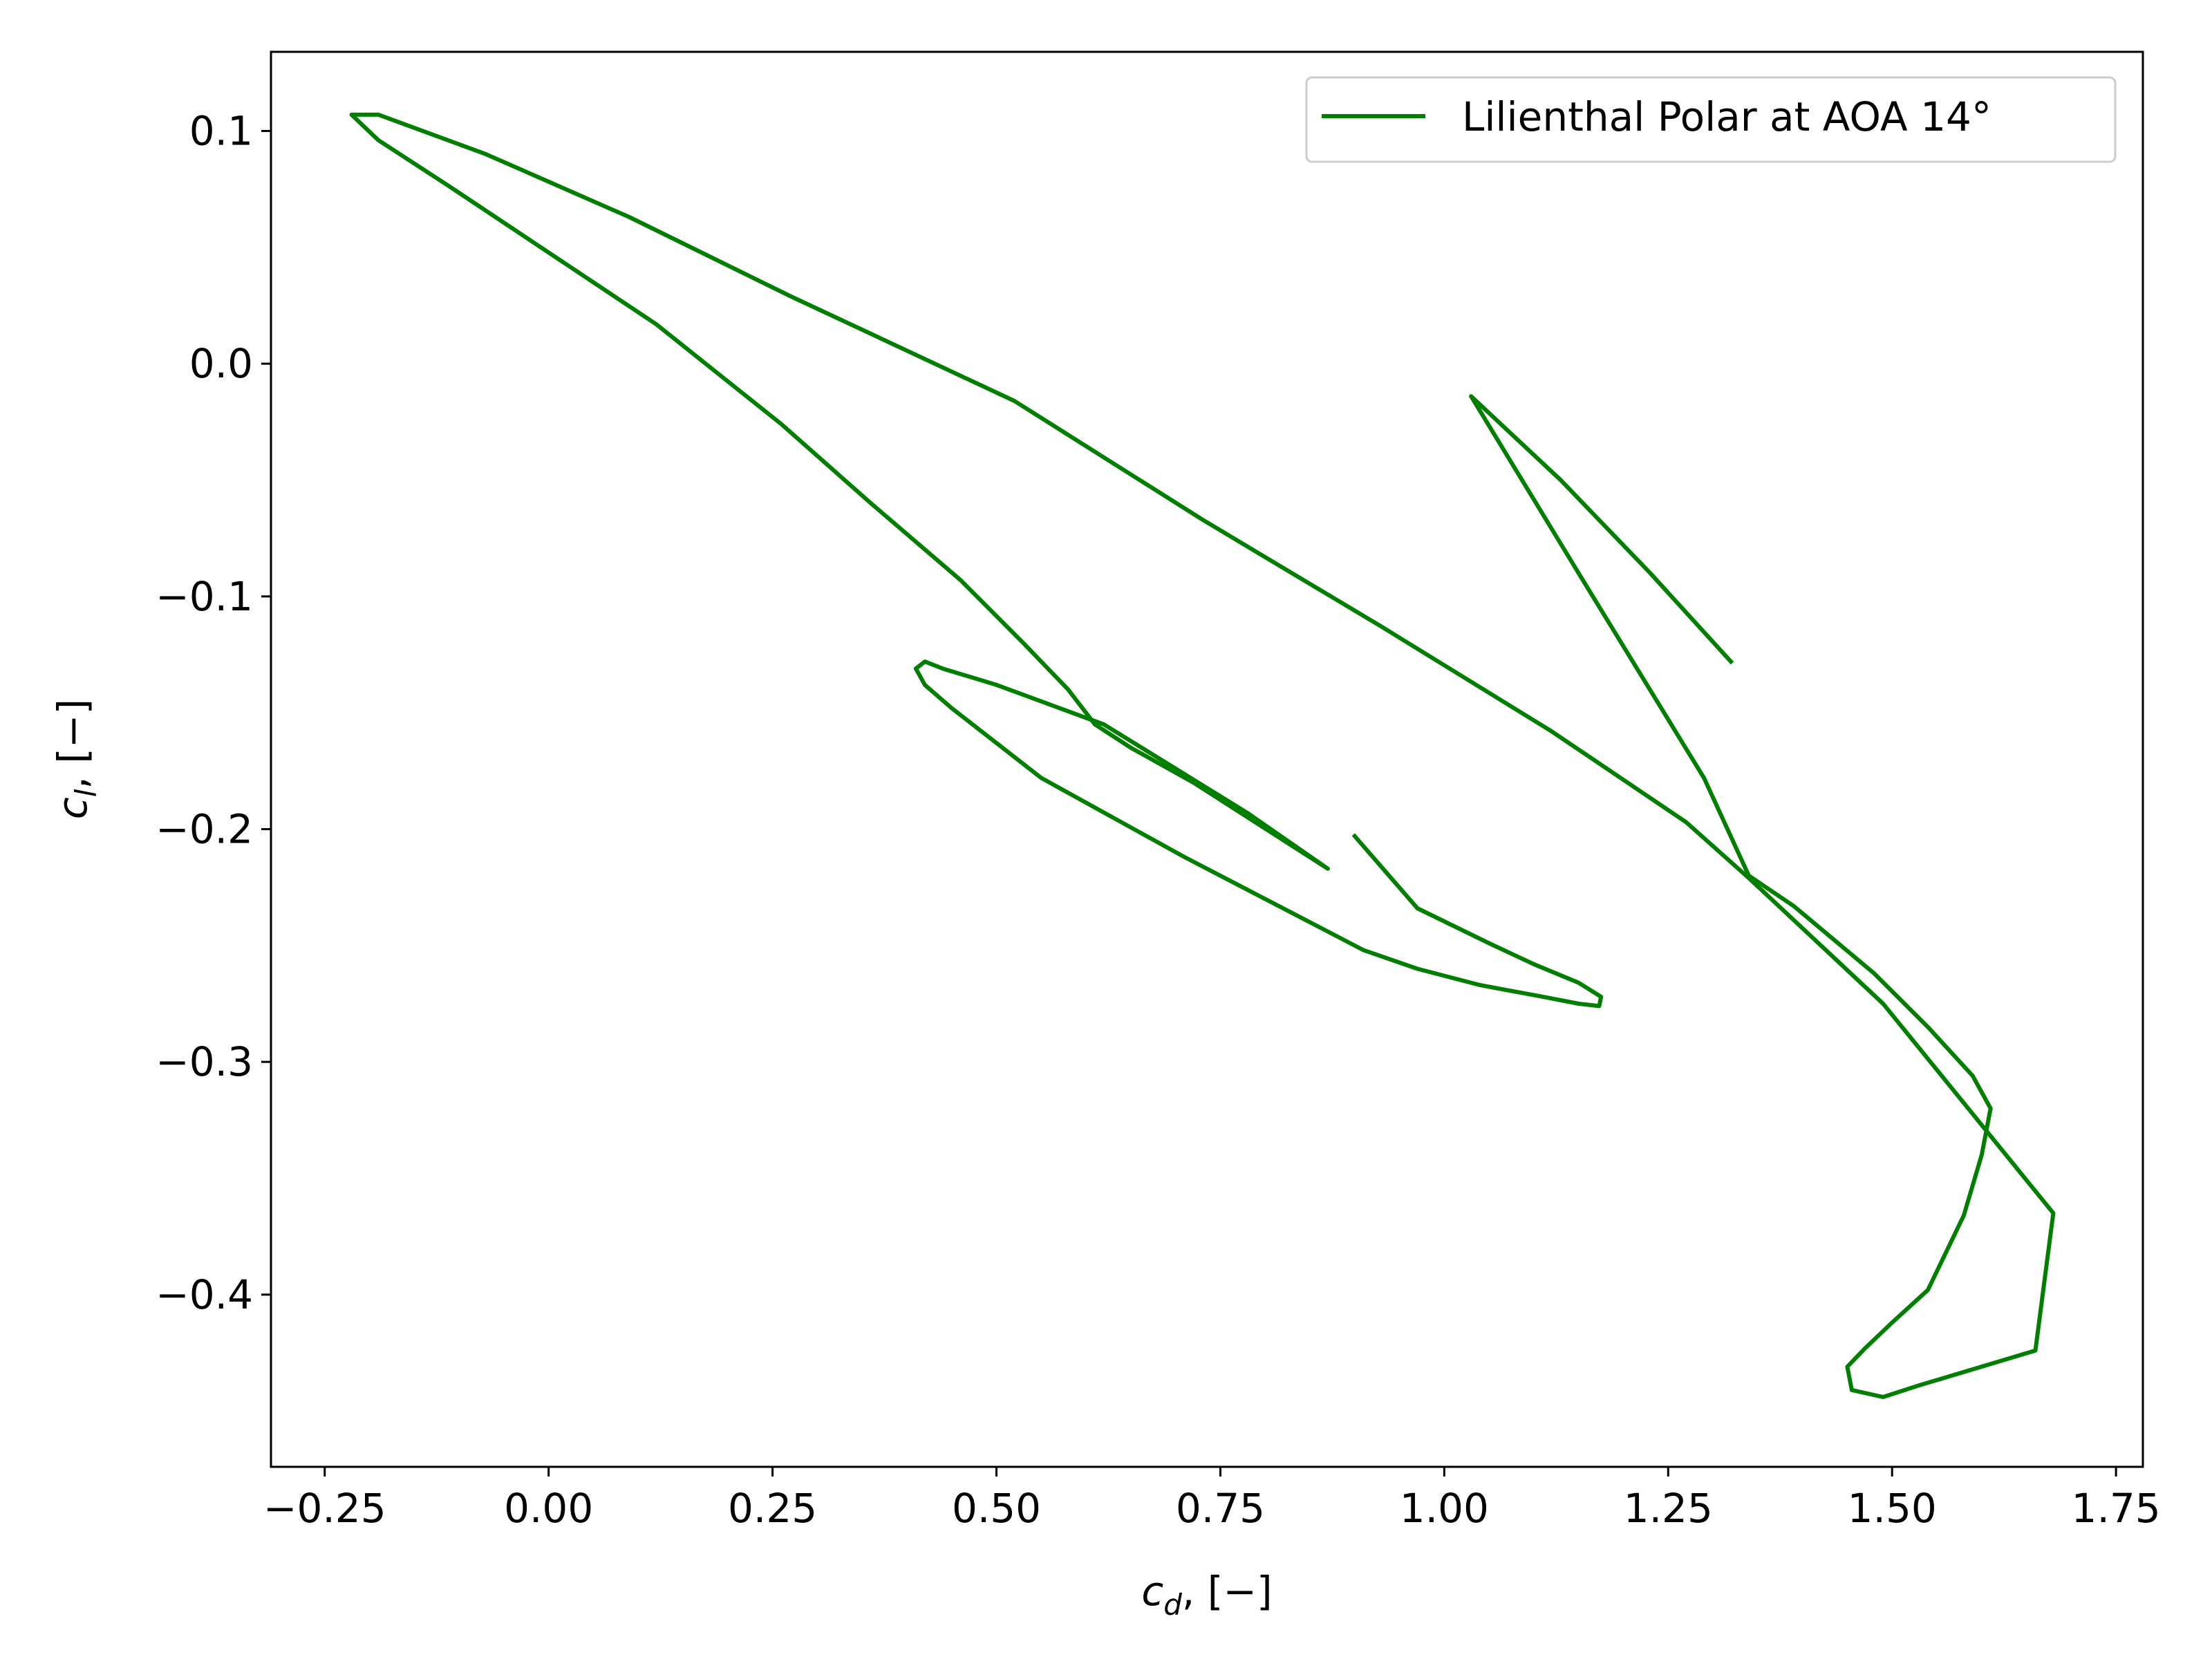 This screenshot has height=1659, width=2212. What do you see at coordinates (772, 1508) in the screenshot?
I see `x-tick-label: 0.25` at bounding box center [772, 1508].